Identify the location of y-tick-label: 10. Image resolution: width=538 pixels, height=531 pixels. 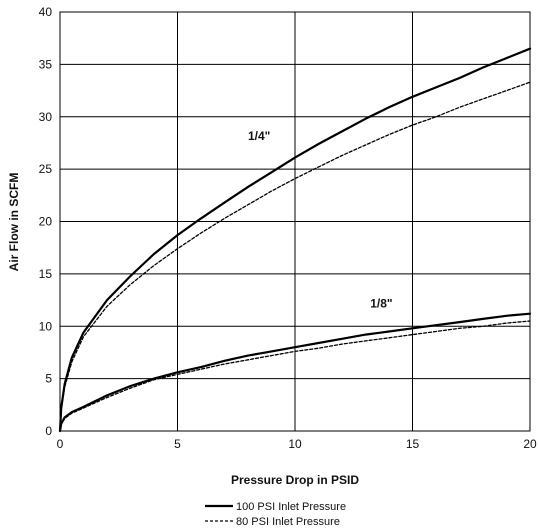
(46, 326).